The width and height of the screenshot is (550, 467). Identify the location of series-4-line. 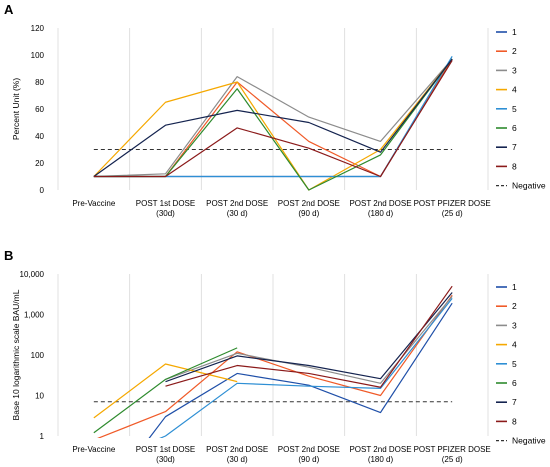
(165, 391).